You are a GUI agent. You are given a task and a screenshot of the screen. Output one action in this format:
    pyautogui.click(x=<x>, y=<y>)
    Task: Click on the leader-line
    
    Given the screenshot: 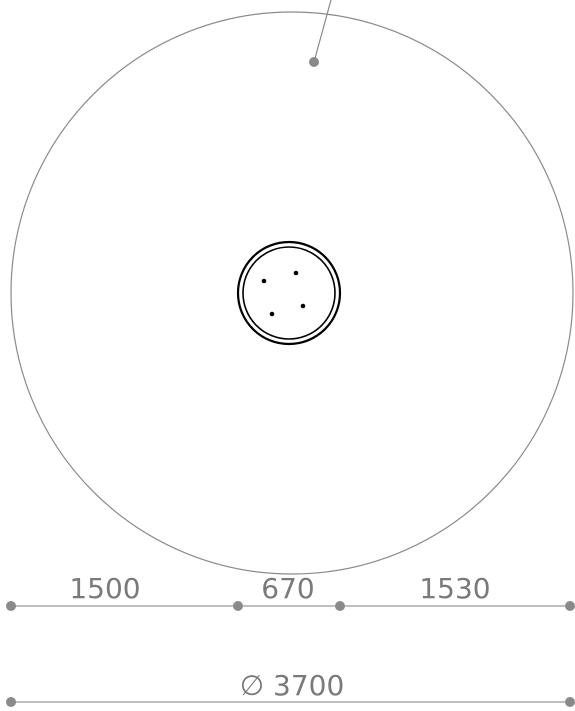 What is the action you would take?
    pyautogui.click(x=322, y=31)
    